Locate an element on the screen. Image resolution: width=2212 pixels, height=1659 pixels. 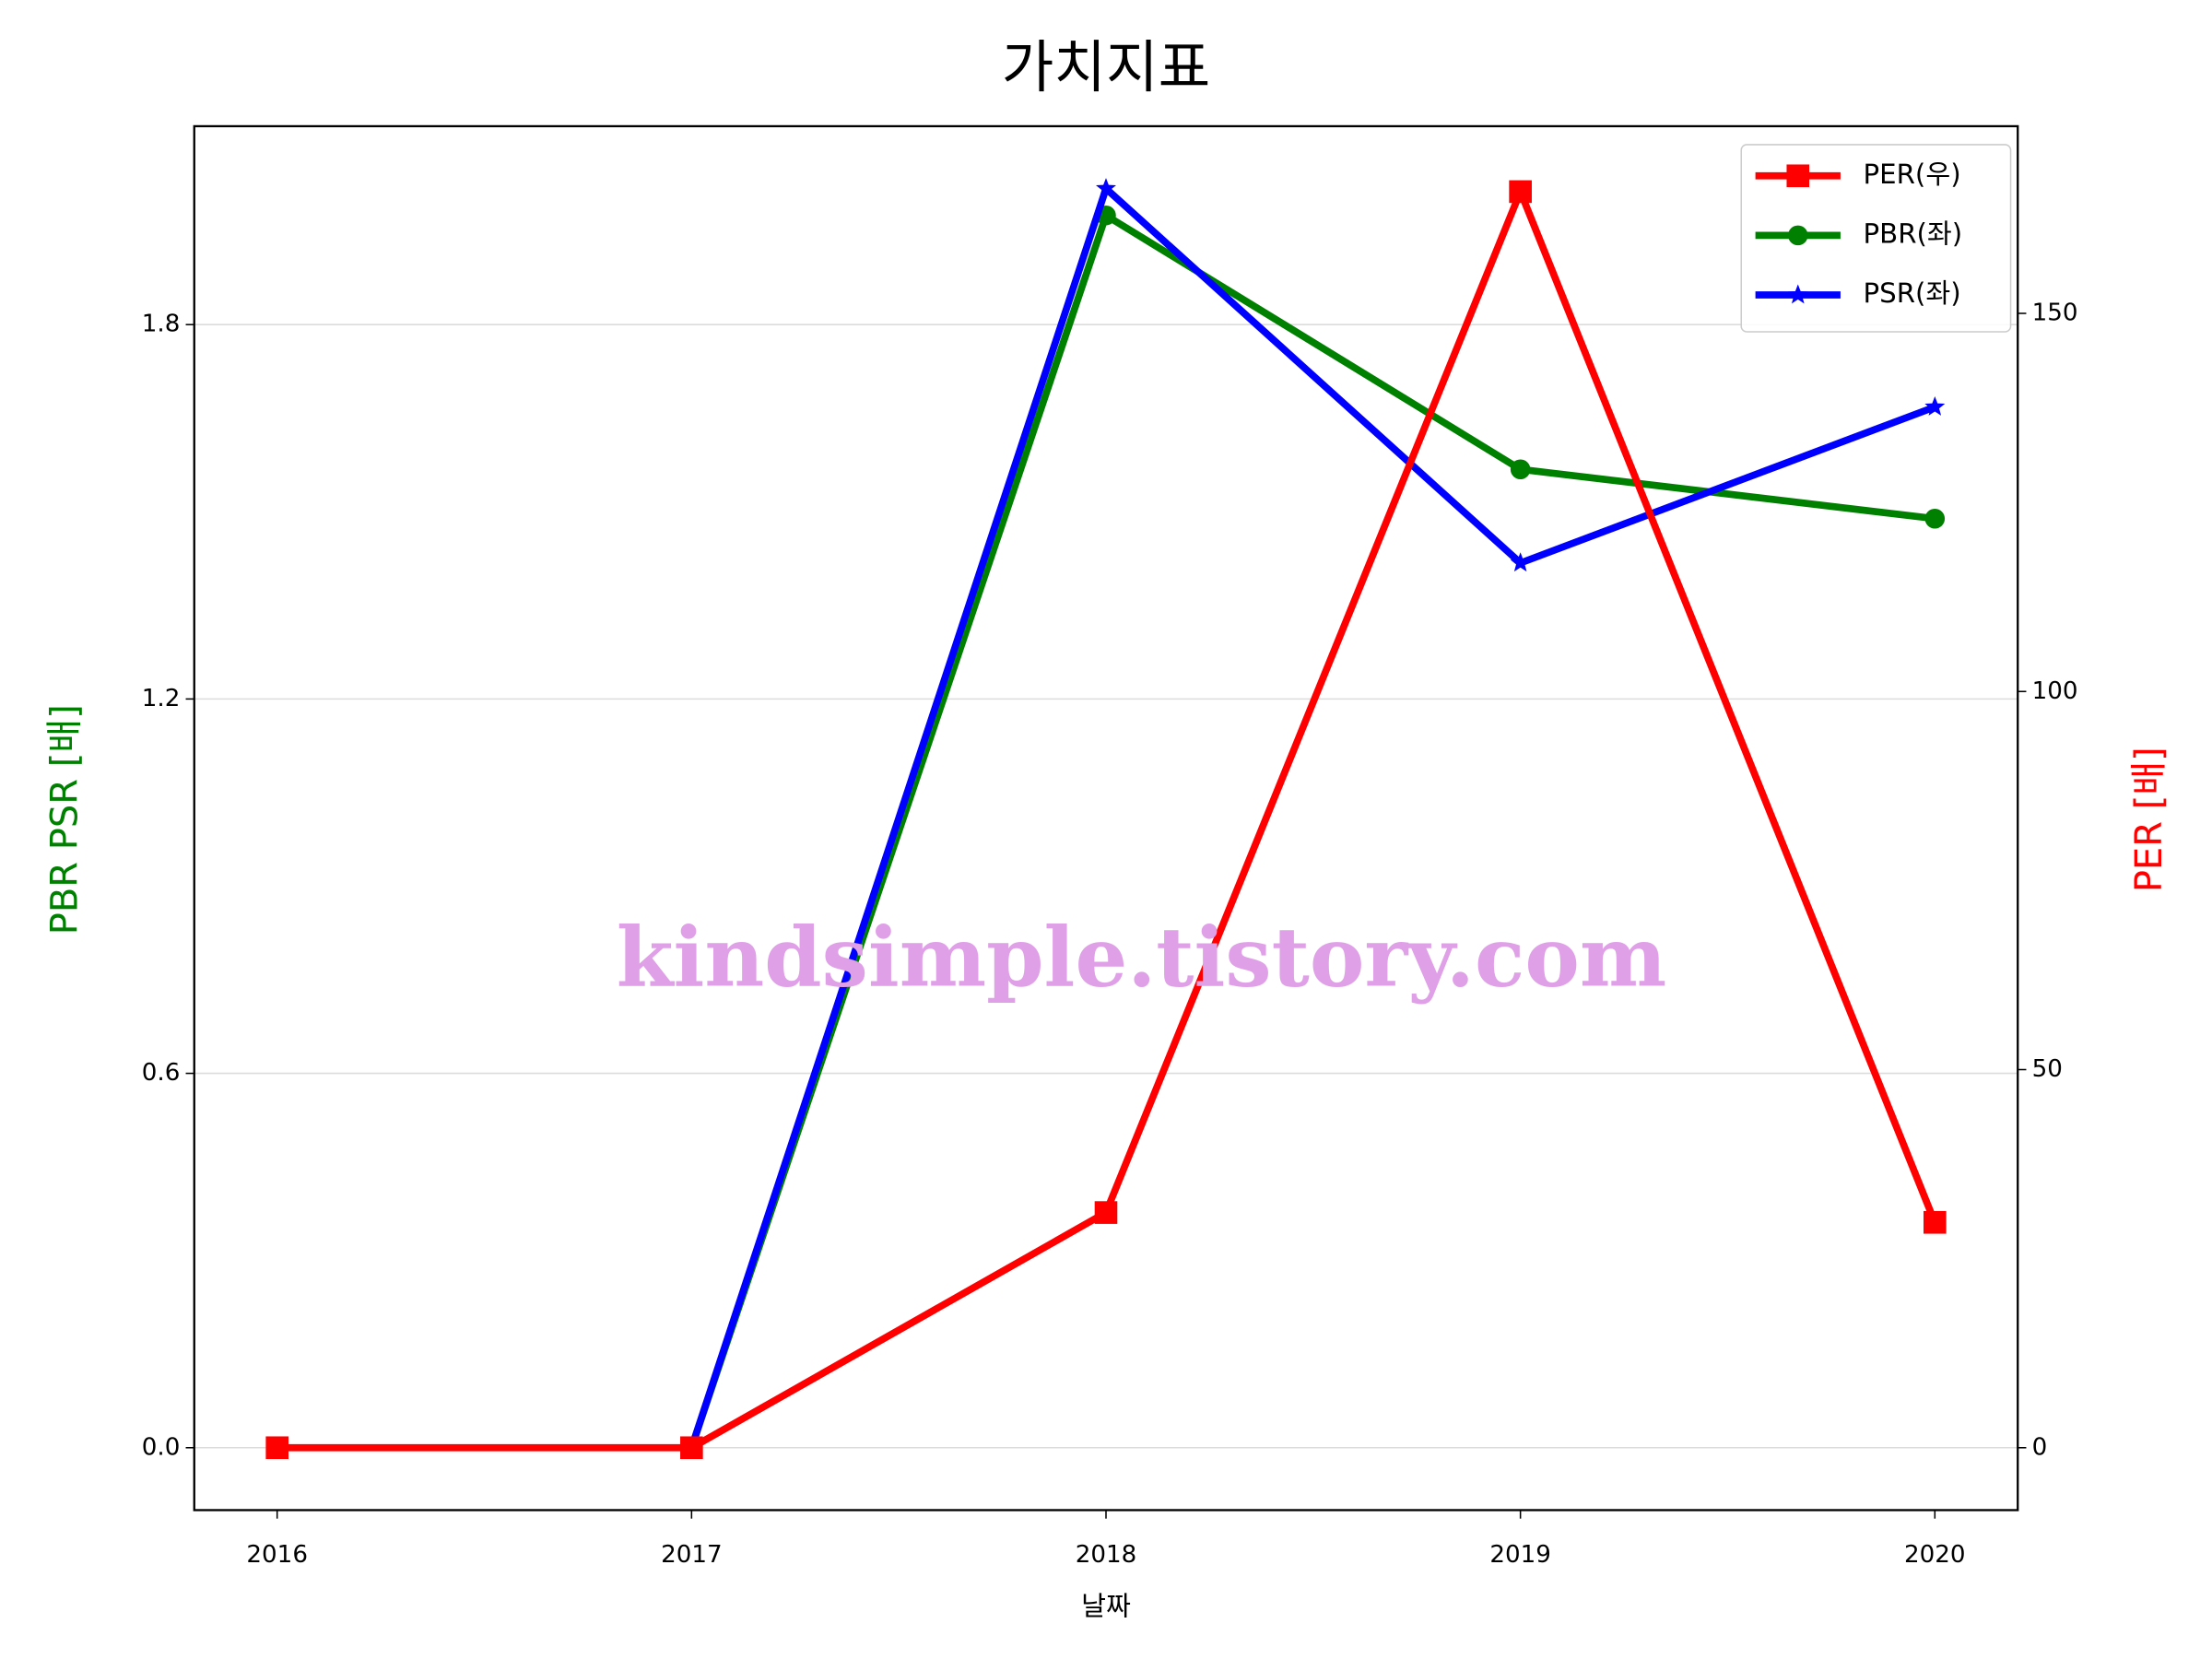
y2-axis-label: PER [배] is located at coordinates (2149, 819).